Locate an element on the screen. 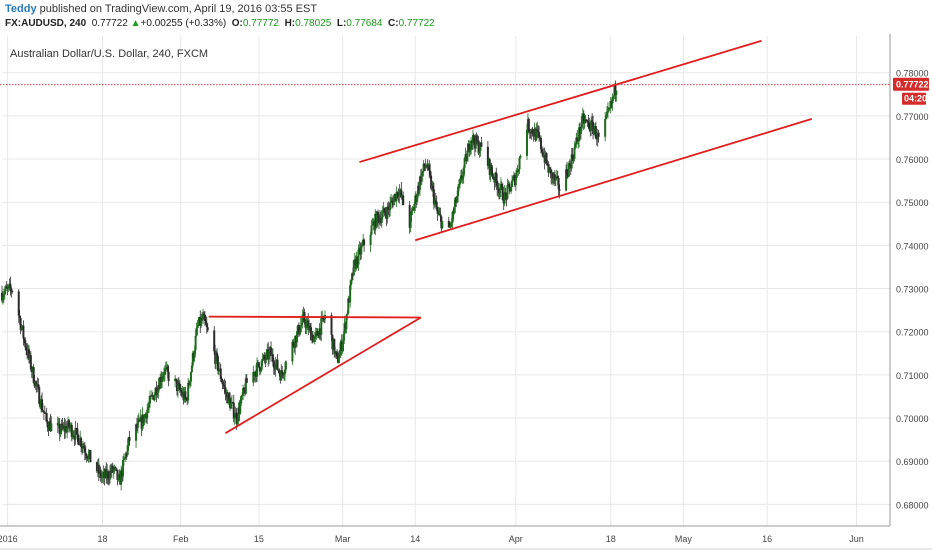  low-label: L: is located at coordinates (341, 23).